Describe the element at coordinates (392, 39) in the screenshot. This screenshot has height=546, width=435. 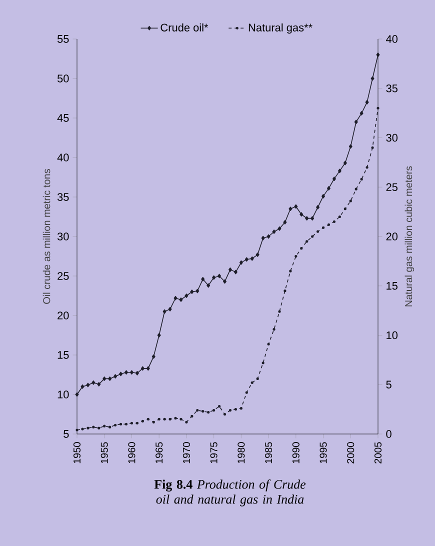
I see `y2-tick-label: 40` at that location.